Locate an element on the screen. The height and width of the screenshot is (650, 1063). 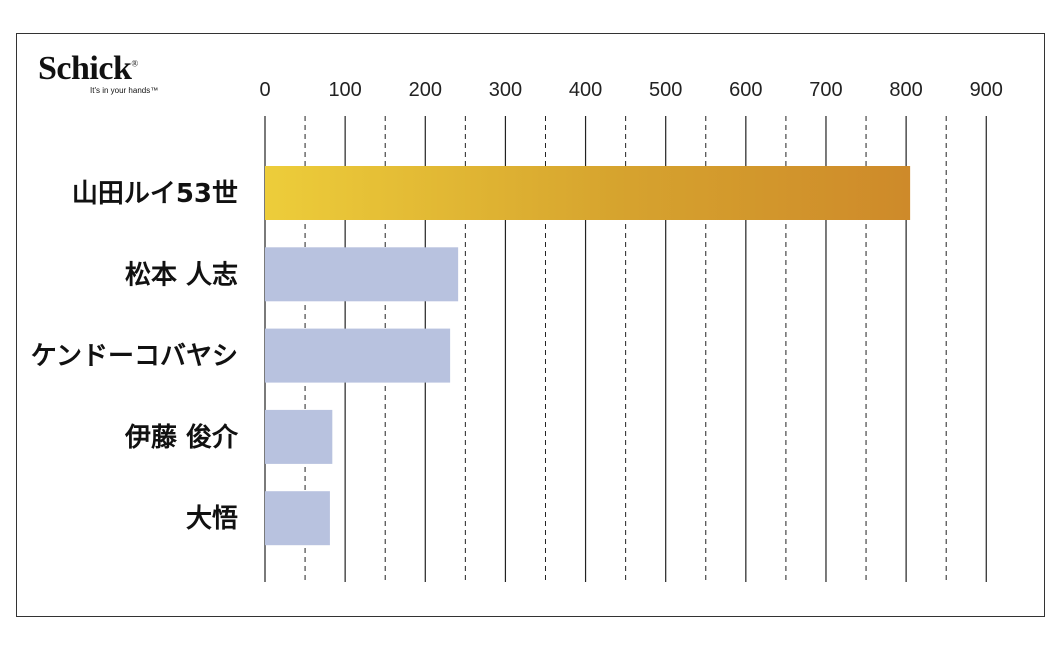
x-tick-label: 900 is located at coordinates (986, 90).